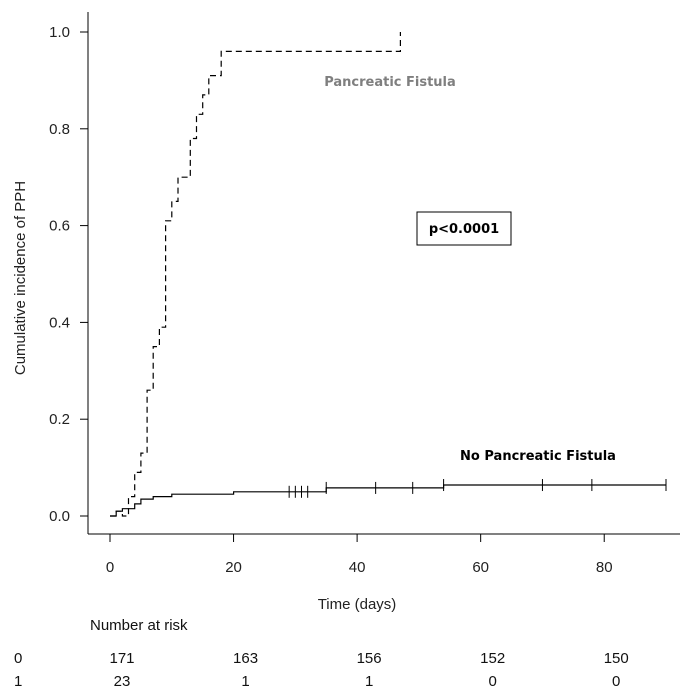  Describe the element at coordinates (369, 658) in the screenshot. I see `risk-cell: 156` at that location.